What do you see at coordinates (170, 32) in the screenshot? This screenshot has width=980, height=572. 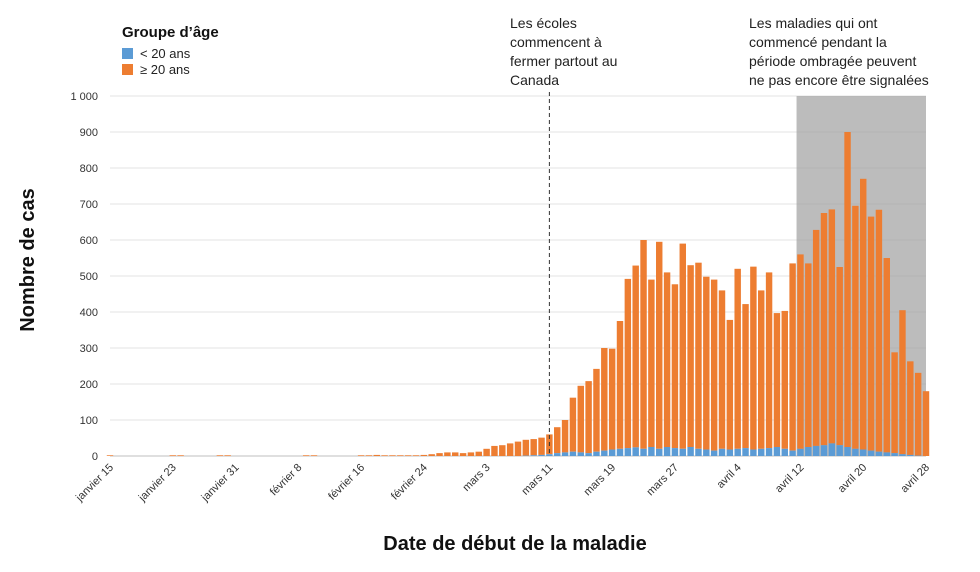 I see `legend-title: Groupe d’âge` at bounding box center [170, 32].